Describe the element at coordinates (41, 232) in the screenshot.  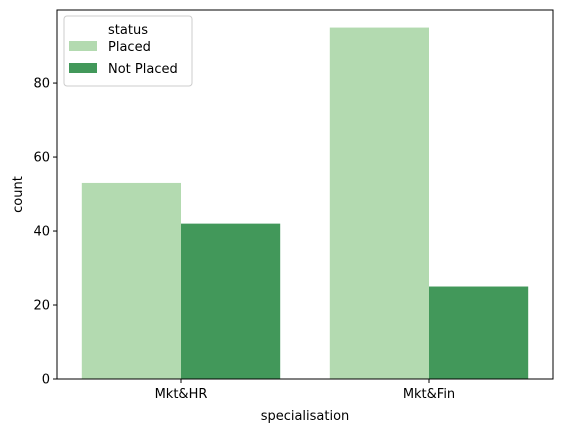
I see `y-tick-label: 40` at that location.